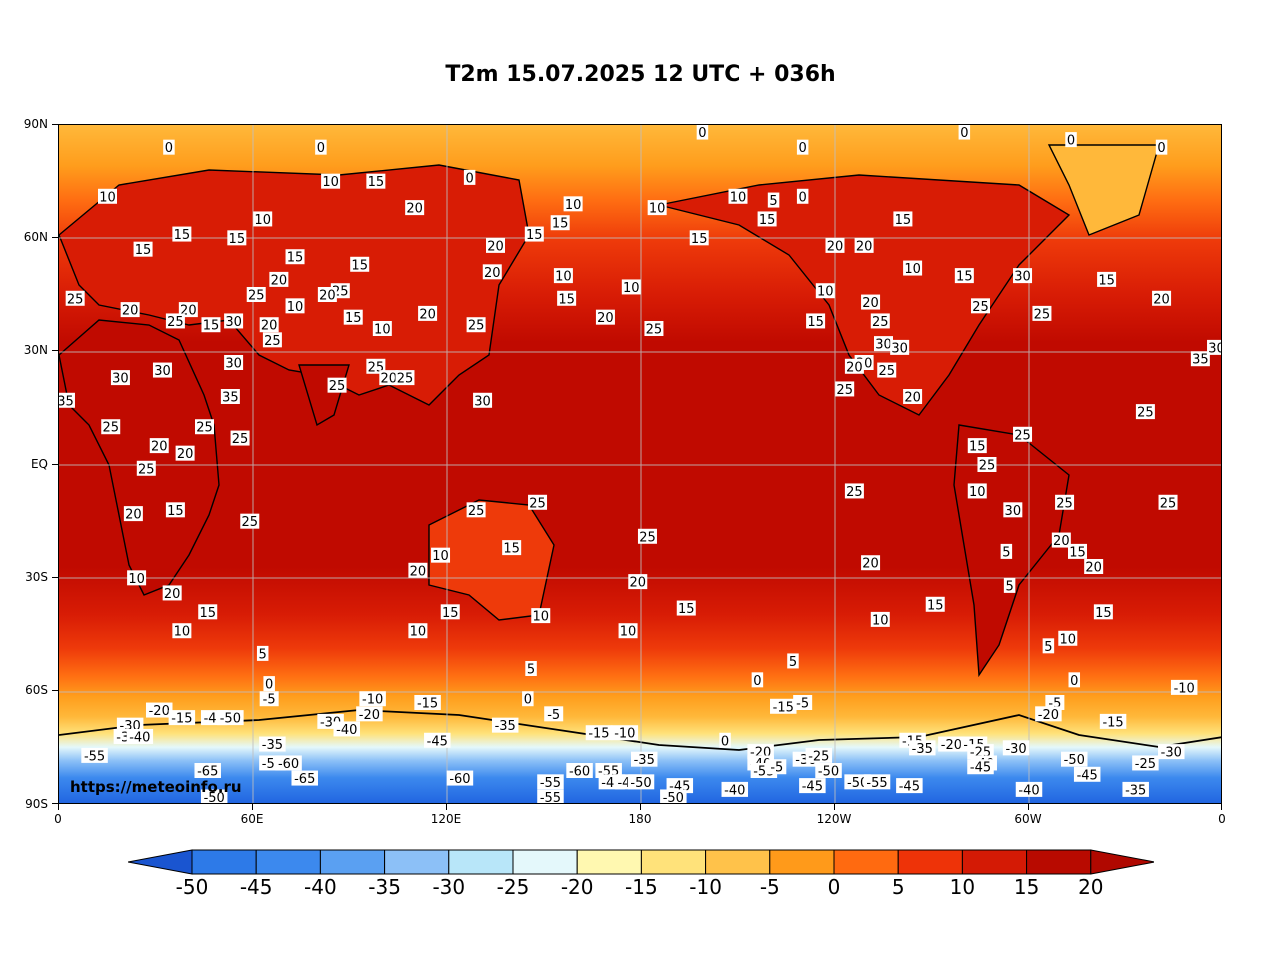 Image resolution: width=1281 pixels, height=963 pixels. I want to click on colorbar-label: -30, so click(449, 887).